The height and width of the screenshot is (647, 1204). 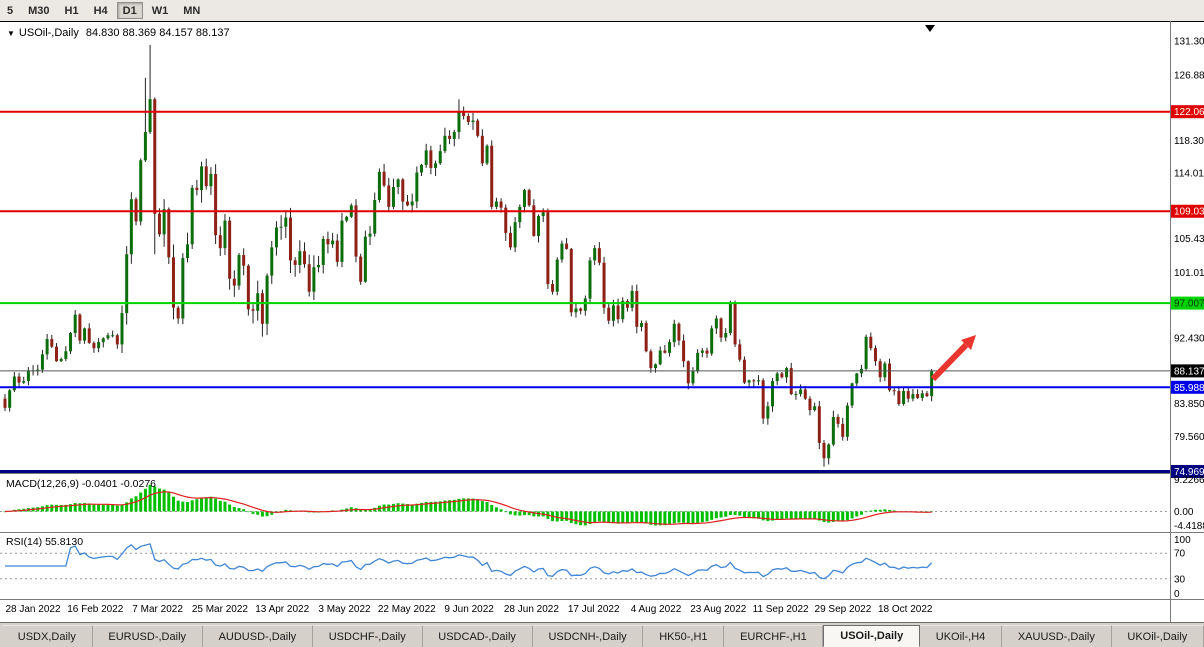 I want to click on price-axis-label: 105.43, so click(x=1189, y=239).